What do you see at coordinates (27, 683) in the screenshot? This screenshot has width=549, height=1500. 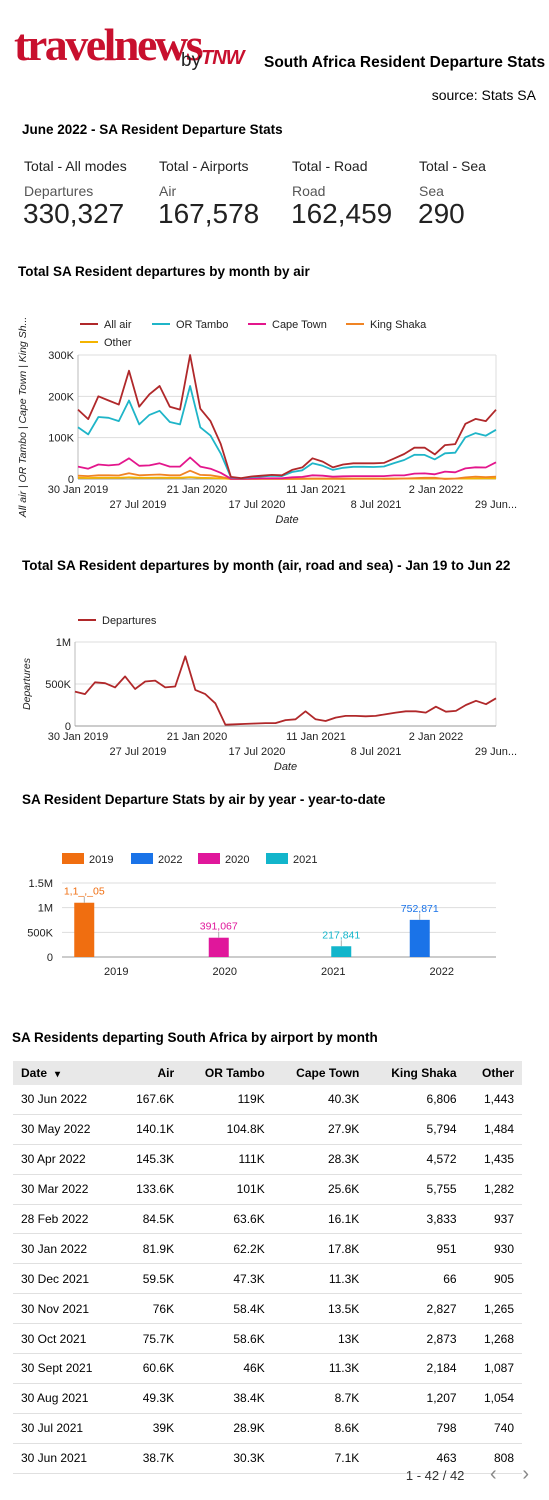 I see `y-axis-title: Departures` at bounding box center [27, 683].